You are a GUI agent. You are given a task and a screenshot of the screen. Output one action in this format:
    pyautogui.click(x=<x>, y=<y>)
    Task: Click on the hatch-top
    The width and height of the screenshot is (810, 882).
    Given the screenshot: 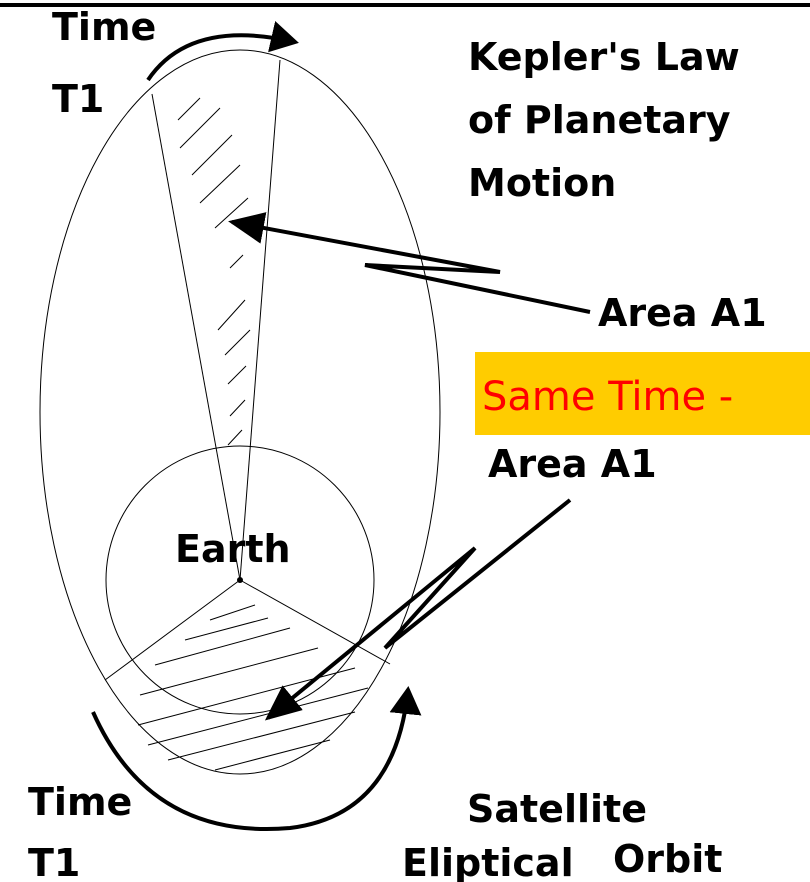 What is the action you would take?
    pyautogui.click(x=214, y=271)
    